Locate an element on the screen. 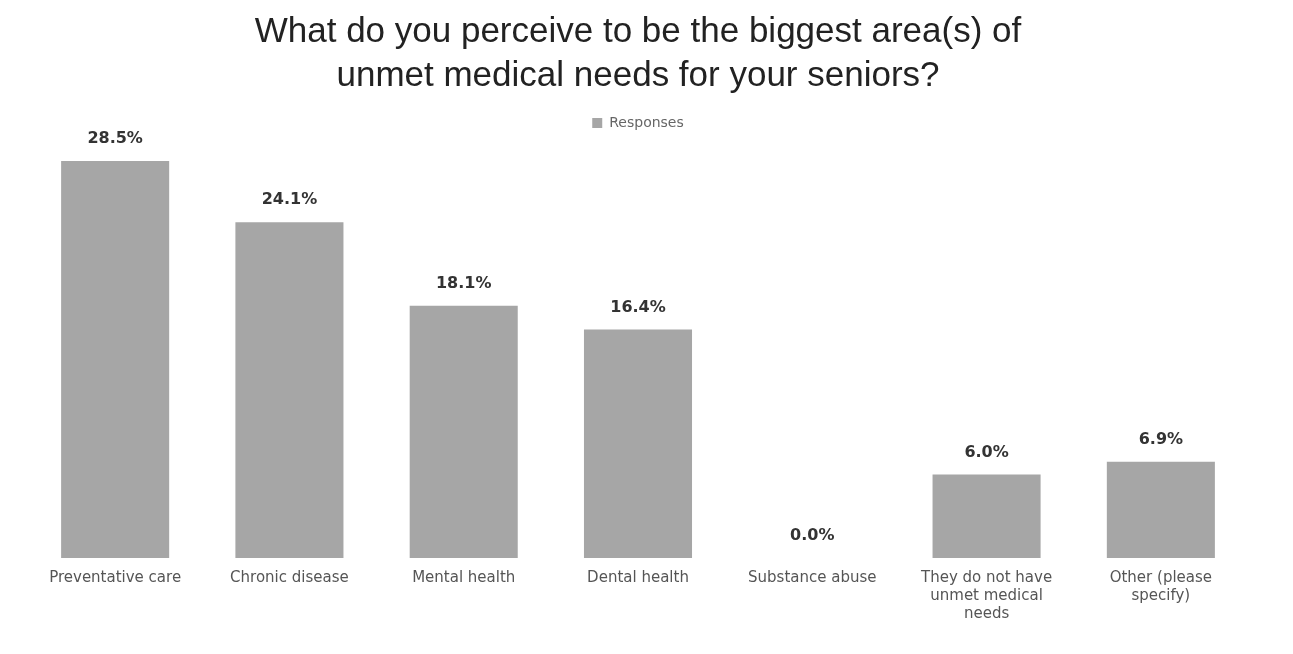 The height and width of the screenshot is (654, 1293). data-label: 16.4% is located at coordinates (638, 306).